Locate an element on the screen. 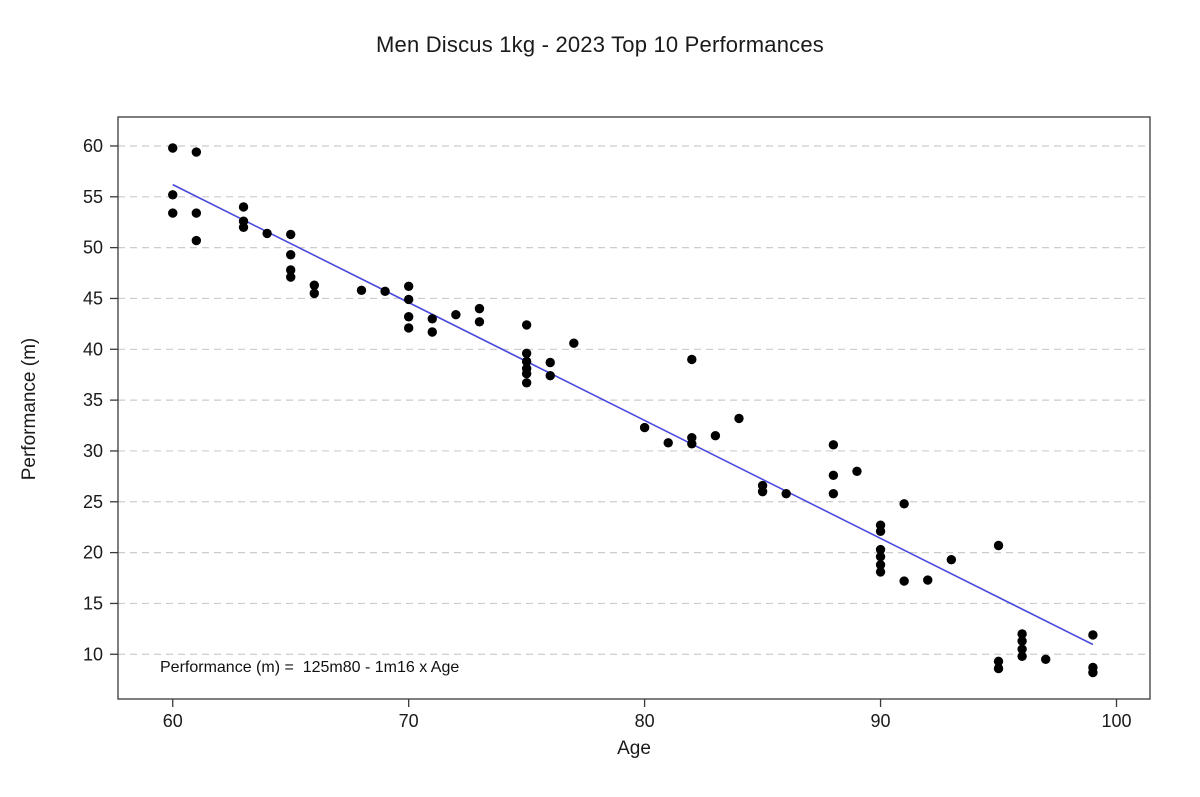 This screenshot has width=1200, height=797. y-tick-label: 20 is located at coordinates (93, 553).